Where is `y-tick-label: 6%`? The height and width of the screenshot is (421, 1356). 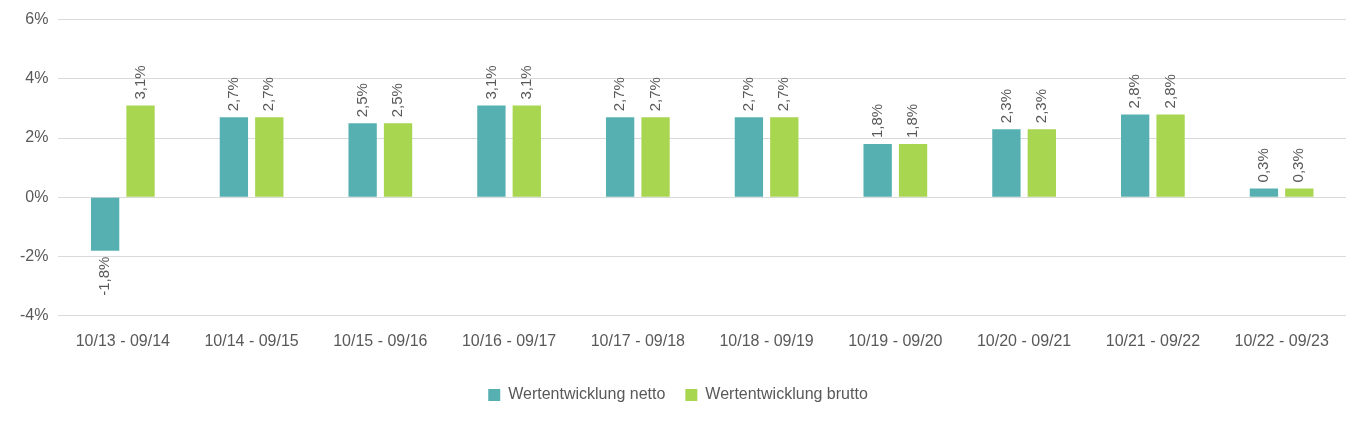 y-tick-label: 6% is located at coordinates (37, 19).